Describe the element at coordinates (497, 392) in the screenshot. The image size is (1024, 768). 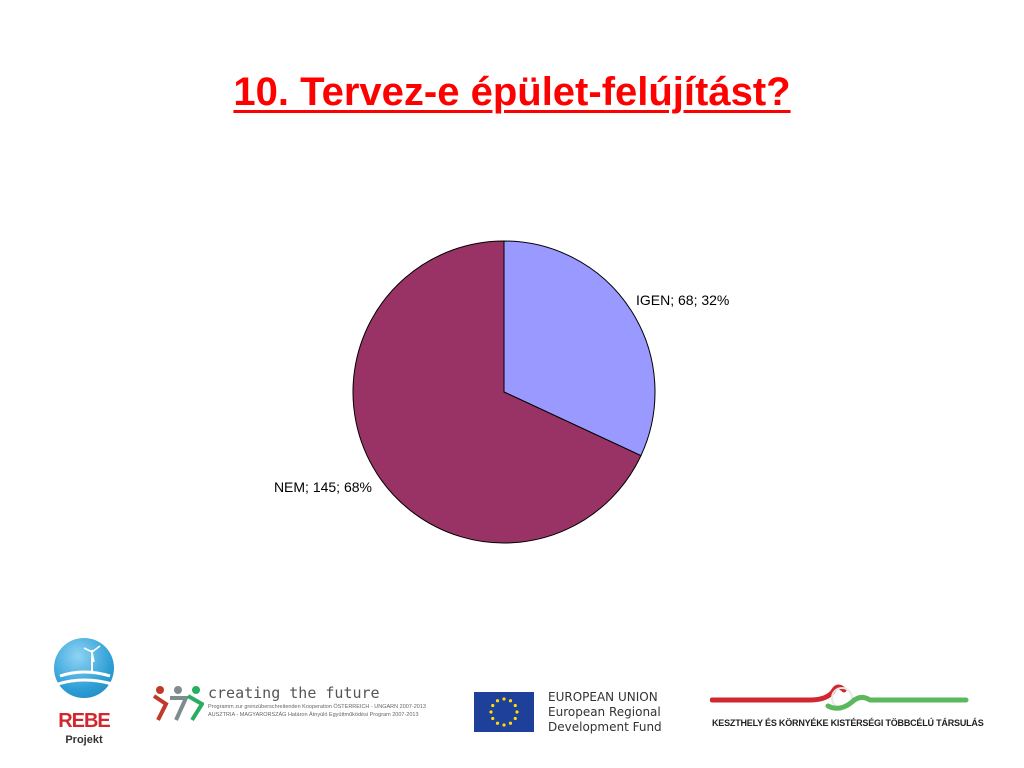
I see `pie-slice-nem` at that location.